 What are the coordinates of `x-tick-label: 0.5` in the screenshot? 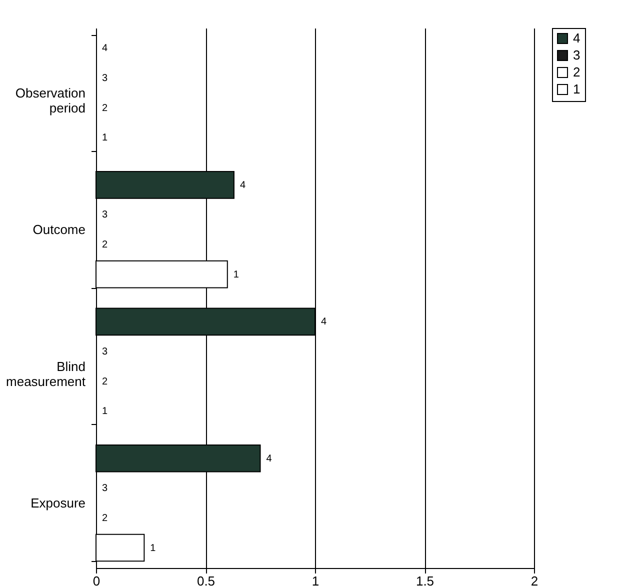 It's located at (206, 580).